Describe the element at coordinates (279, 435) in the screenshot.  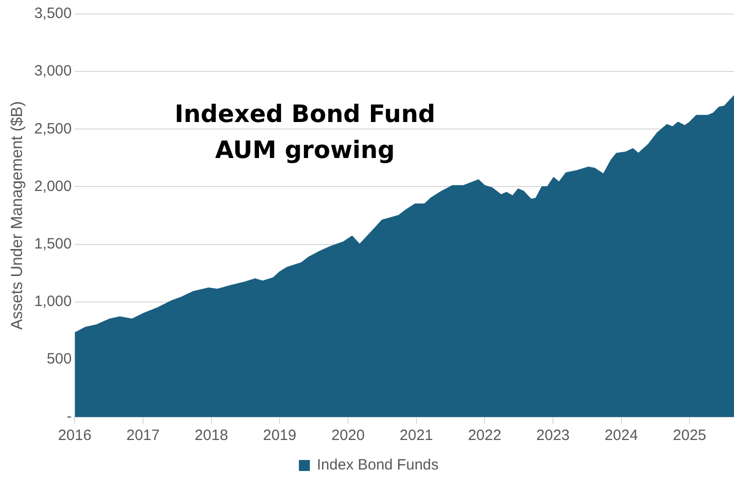
I see `x-tick-label: 2019` at that location.